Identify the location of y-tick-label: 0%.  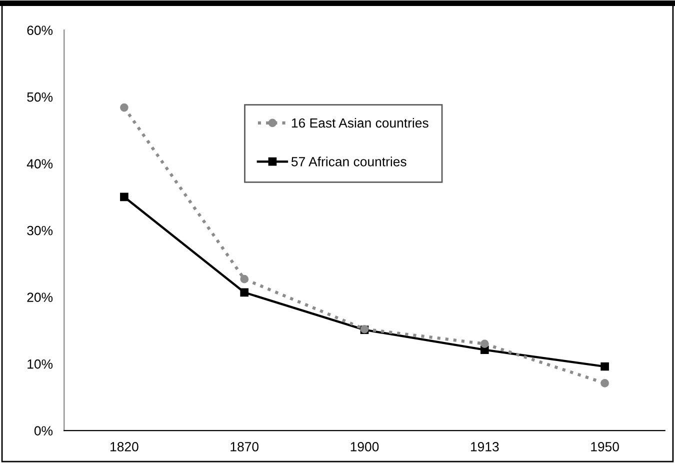
(43, 431).